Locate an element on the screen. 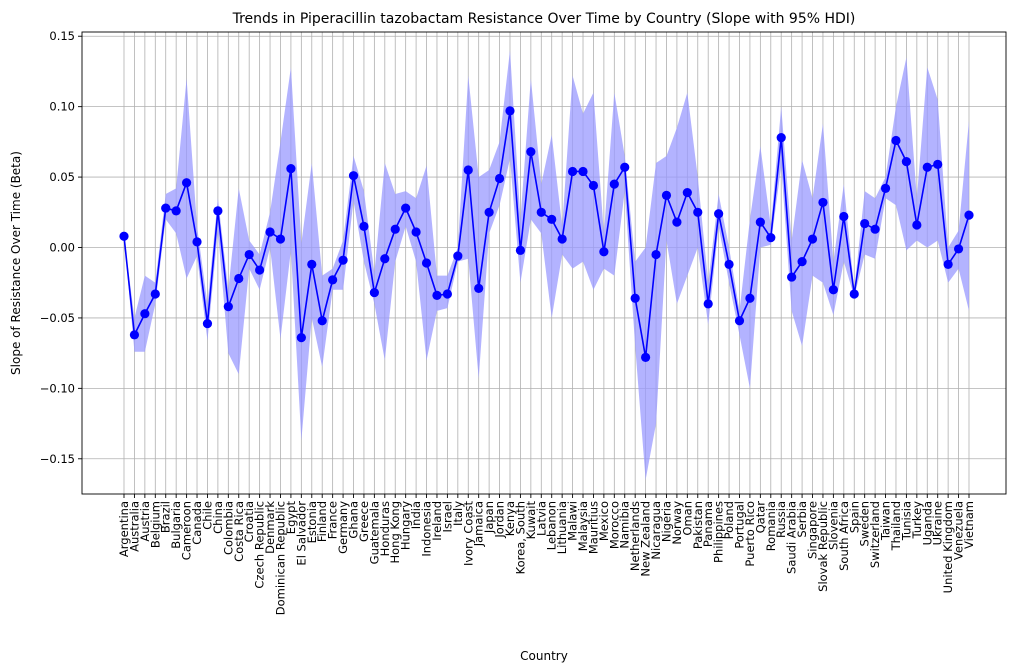 This screenshot has width=1021, height=671. x-tick-label: Egypt is located at coordinates (291, 518).